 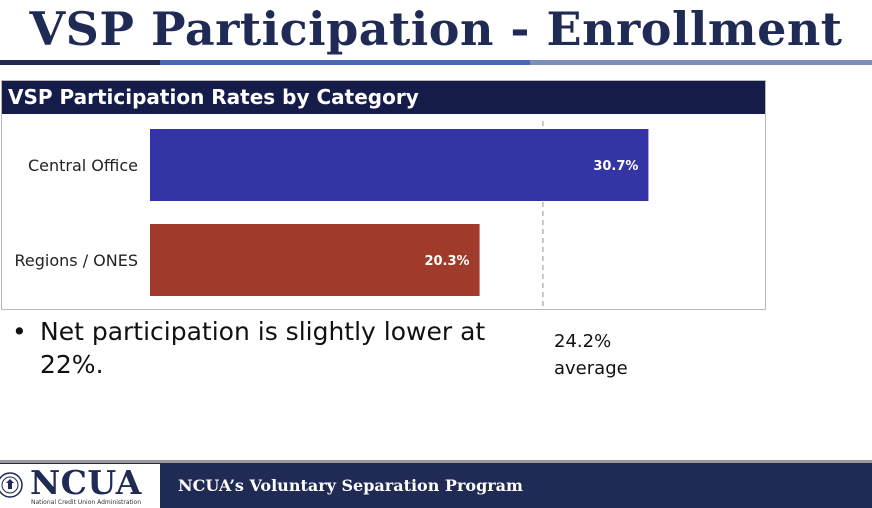 I want to click on slide-title: VSP Participation - Enrollment, so click(x=436, y=29).